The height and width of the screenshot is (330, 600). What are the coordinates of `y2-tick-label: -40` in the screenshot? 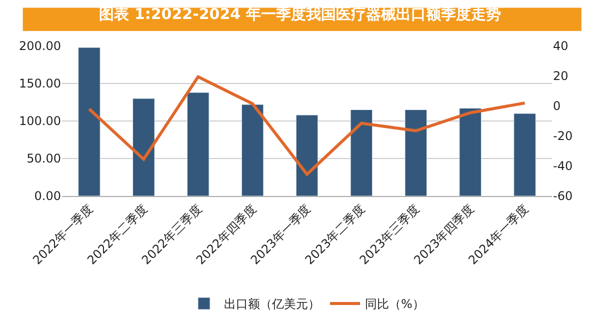 It's located at (563, 166).